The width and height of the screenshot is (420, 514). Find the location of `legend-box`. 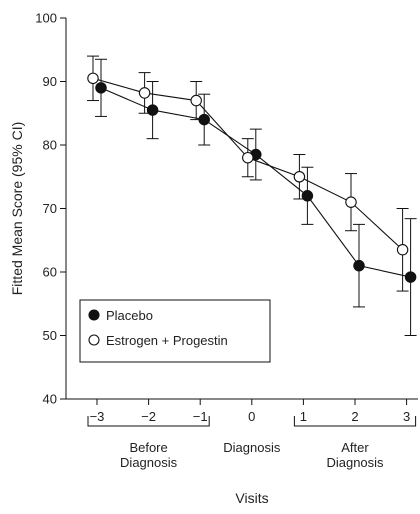

legend-box is located at coordinates (175, 331).